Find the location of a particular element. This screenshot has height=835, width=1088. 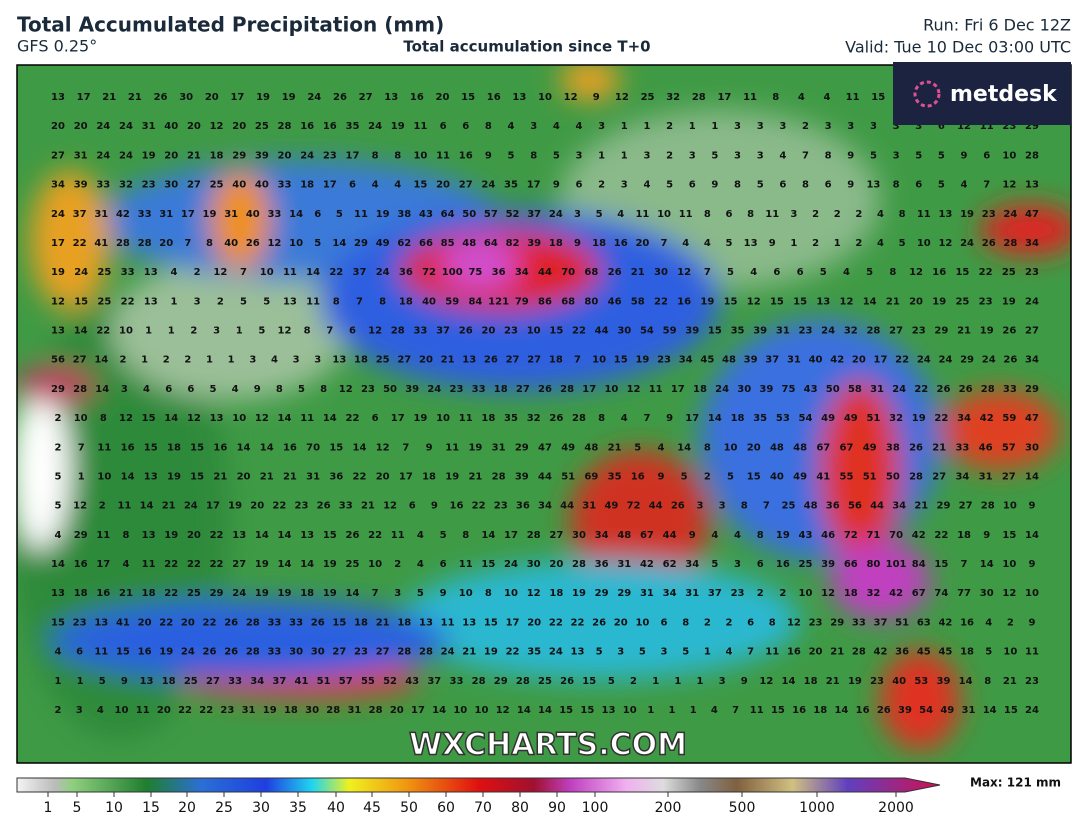

grid-value: 24 is located at coordinates (103, 155).